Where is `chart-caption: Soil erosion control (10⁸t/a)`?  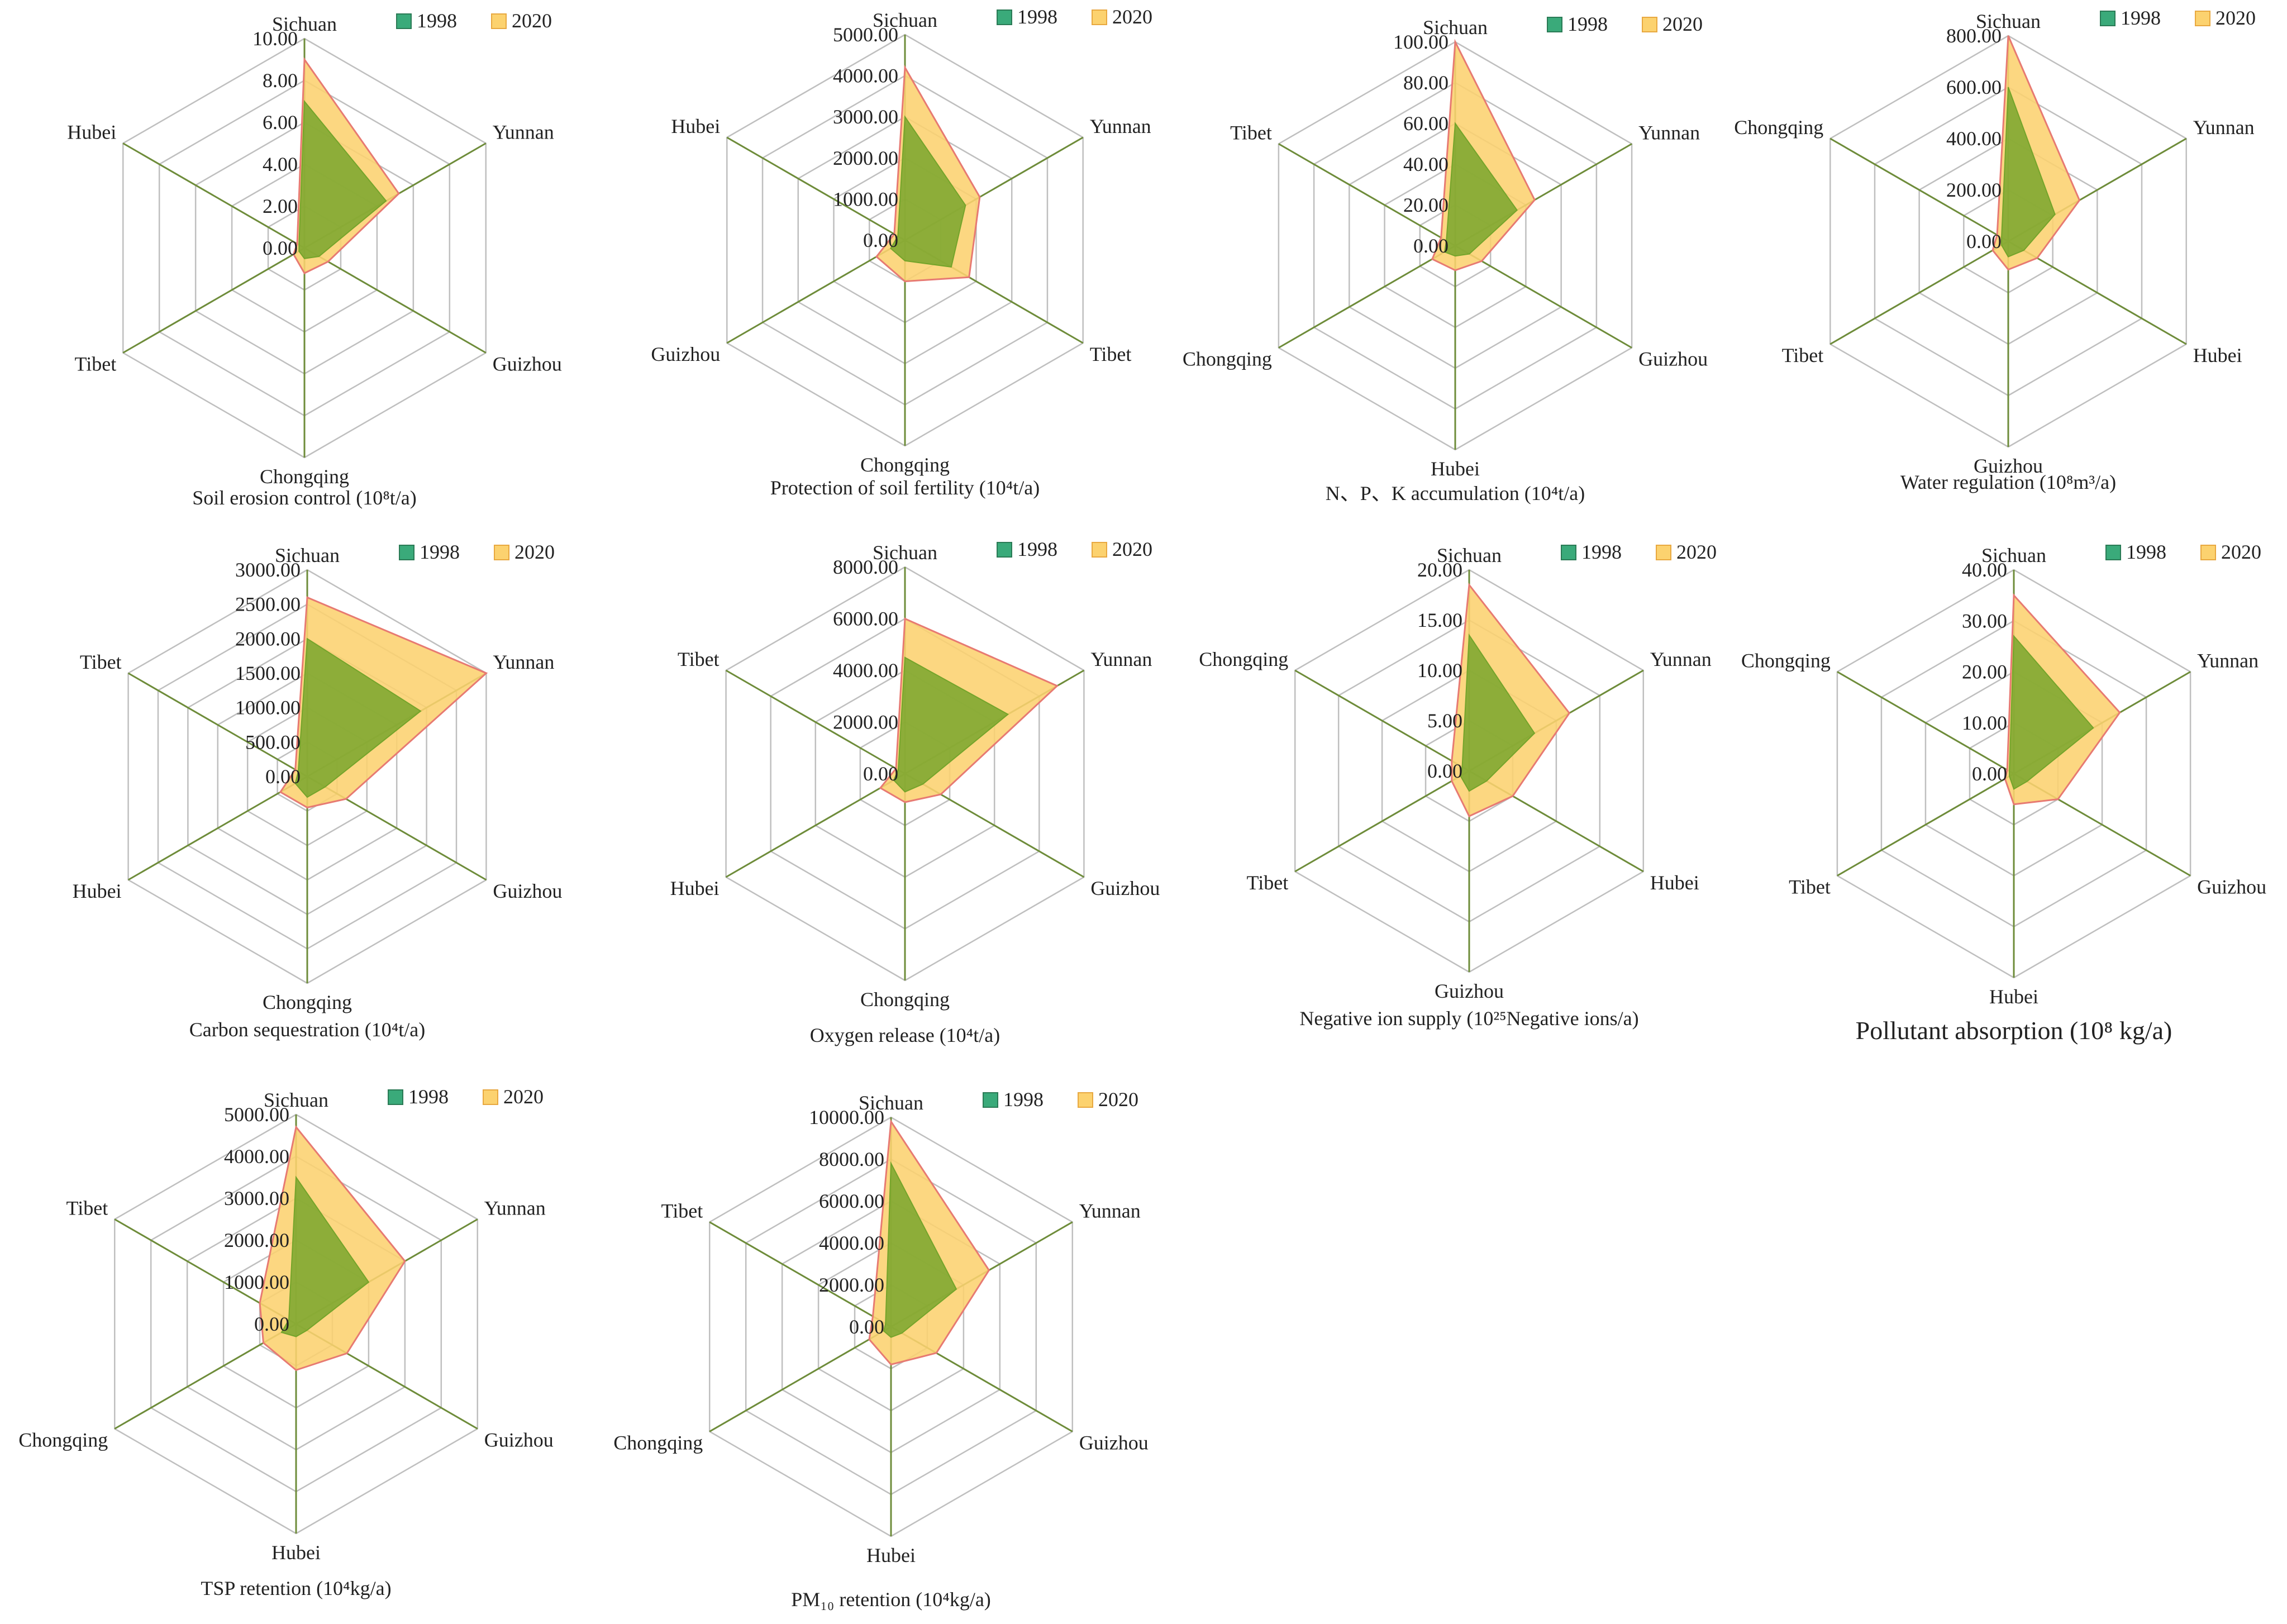
chart-caption: Soil erosion control (10⁸t/a) is located at coordinates (304, 498).